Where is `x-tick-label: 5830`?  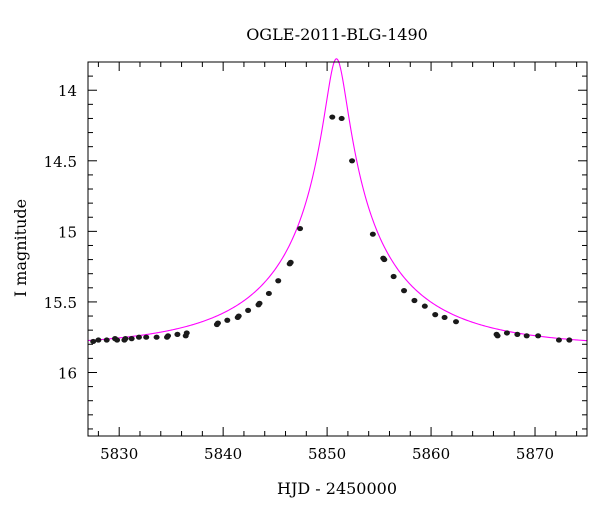 x-tick-label: 5830 is located at coordinates (119, 454).